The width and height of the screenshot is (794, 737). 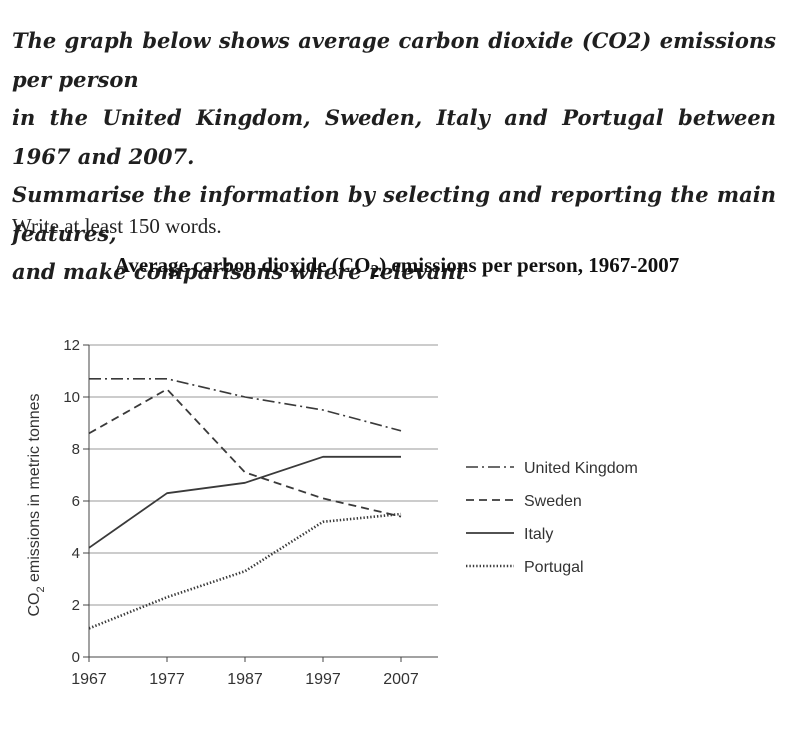 I want to click on y-tick-label: 6, so click(x=76, y=501).